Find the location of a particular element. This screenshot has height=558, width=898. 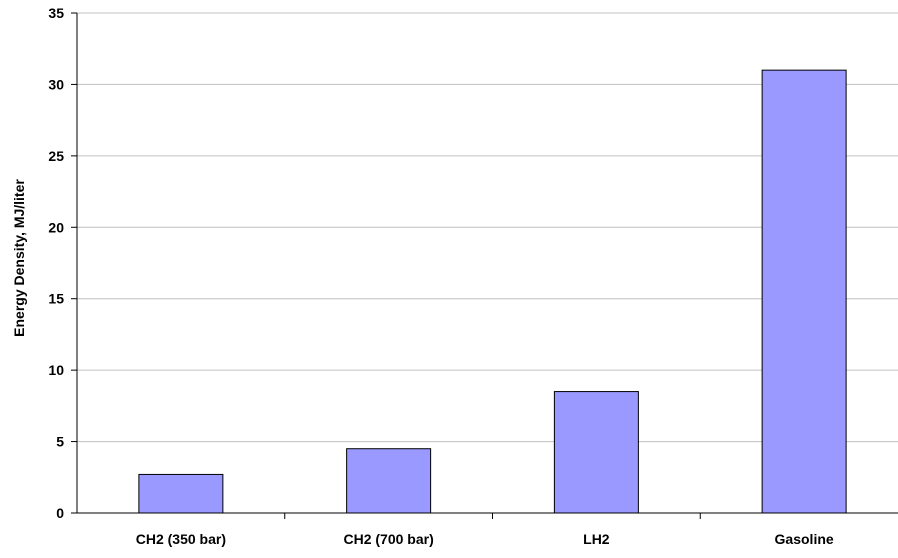

y-tick-label: 15 is located at coordinates (56, 299).